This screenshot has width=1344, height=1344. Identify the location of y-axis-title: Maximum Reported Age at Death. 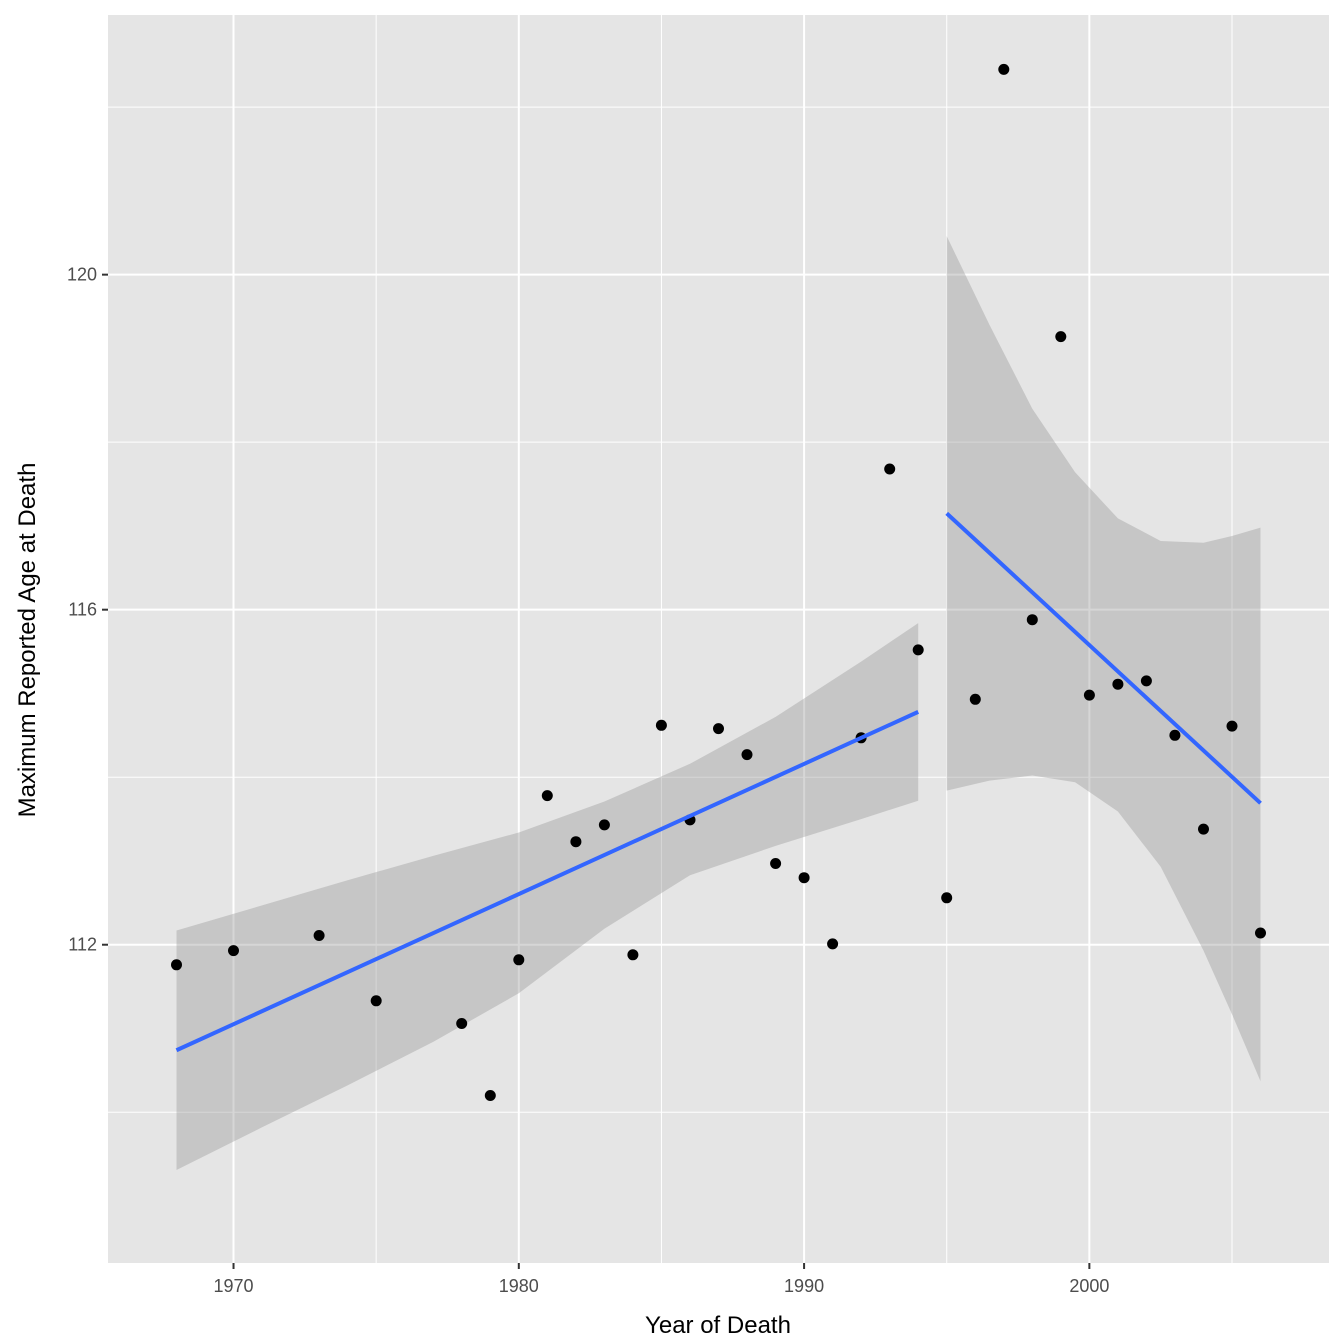
(27, 640).